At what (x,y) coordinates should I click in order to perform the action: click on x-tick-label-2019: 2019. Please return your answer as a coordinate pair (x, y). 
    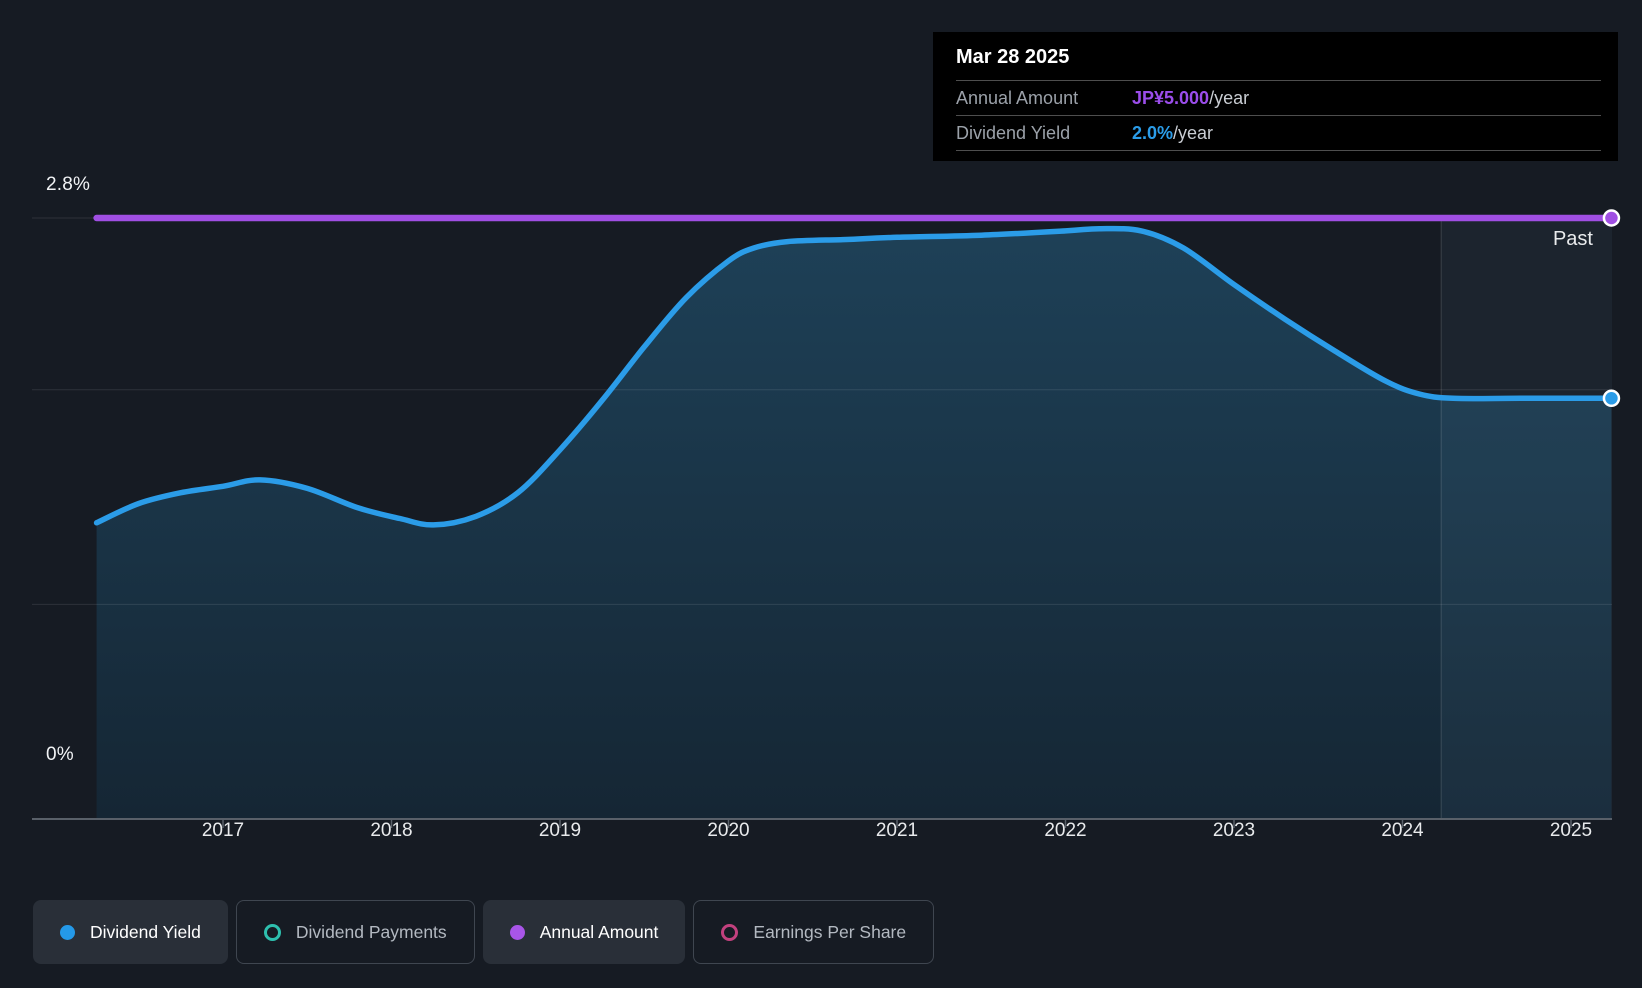
    Looking at the image, I should click on (560, 830).